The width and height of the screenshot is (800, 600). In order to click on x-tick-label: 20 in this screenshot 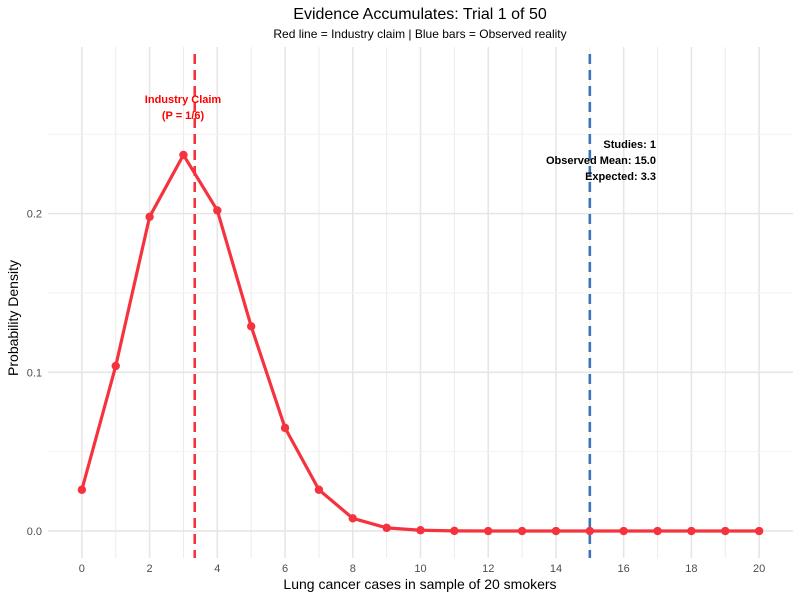, I will do `click(759, 569)`.